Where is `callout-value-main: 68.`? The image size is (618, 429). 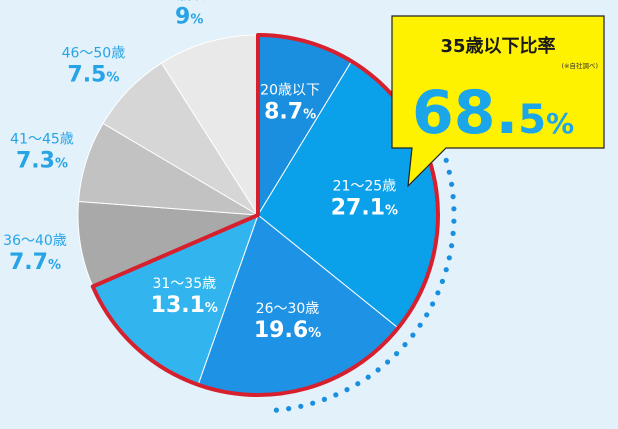
callout-value-main: 68. is located at coordinates (465, 113).